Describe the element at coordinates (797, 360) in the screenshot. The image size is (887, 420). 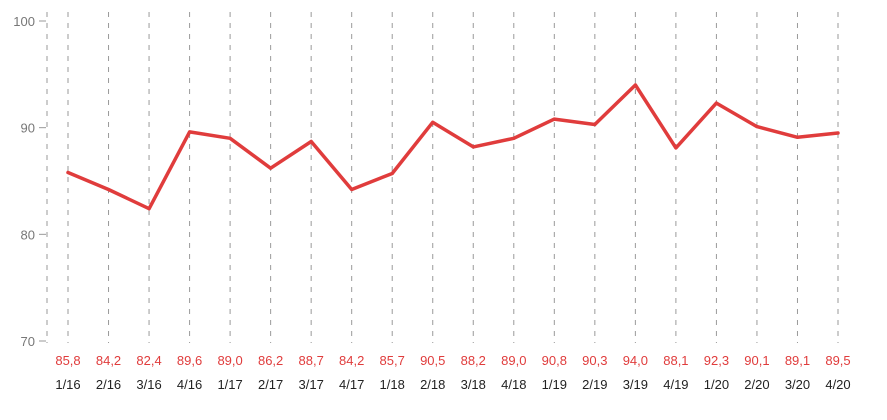
I see `data-label-3/20: 89,1` at that location.